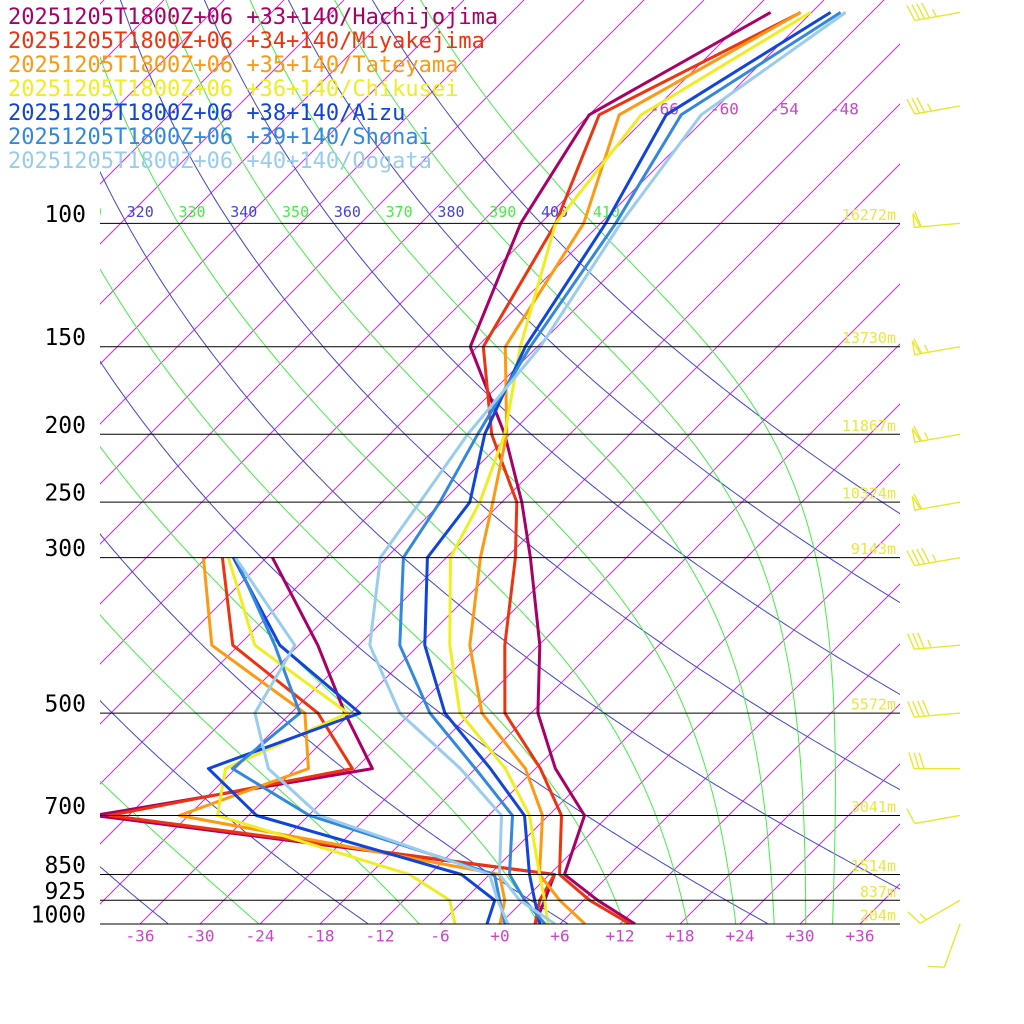 This screenshot has height=1024, width=1024. I want to click on moist-adiabat-label: 330, so click(191, 212).